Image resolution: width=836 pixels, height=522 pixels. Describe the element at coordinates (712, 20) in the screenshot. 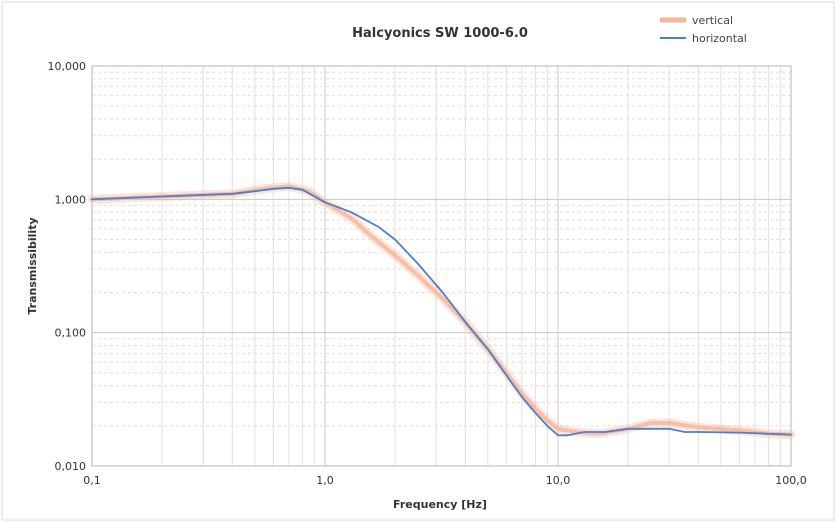

I see `legend-label-vertical: vertical` at that location.